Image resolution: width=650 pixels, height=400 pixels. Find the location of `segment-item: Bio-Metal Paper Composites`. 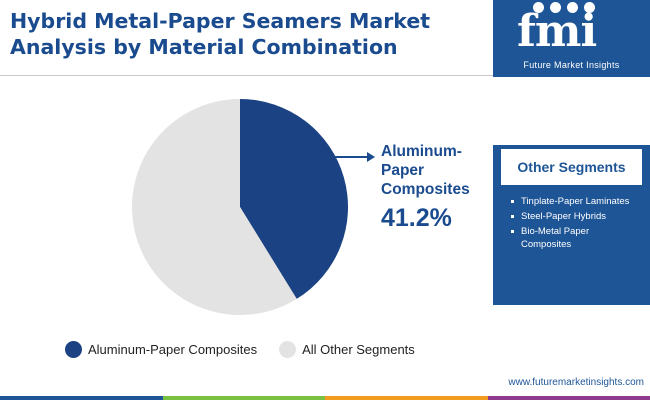

segment-item: Bio-Metal Paper Composites is located at coordinates (576, 238).